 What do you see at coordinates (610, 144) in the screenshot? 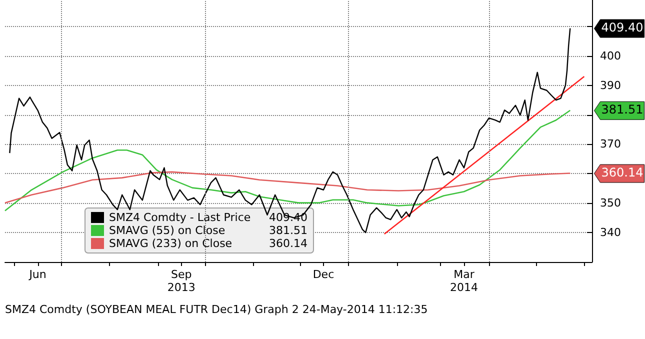
I see `y-tick-label: 370` at bounding box center [610, 144].